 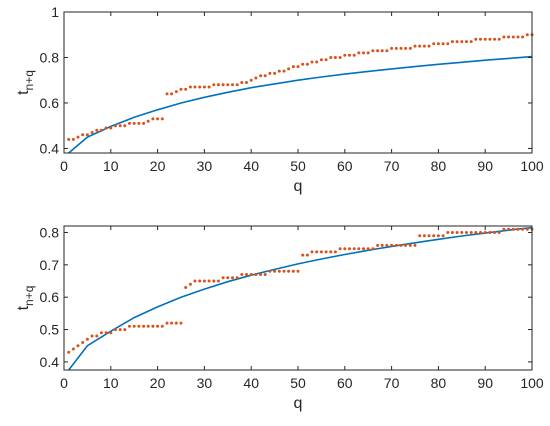 What do you see at coordinates (205, 166) in the screenshot?
I see `x-tick-label: 30` at bounding box center [205, 166].